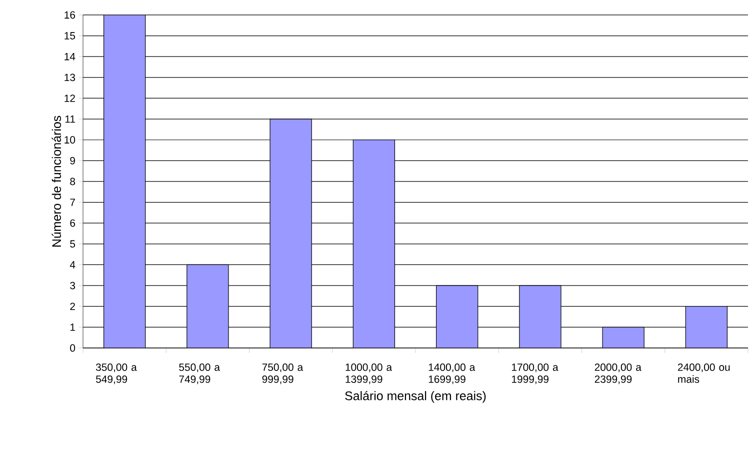 This screenshot has width=749, height=454. Describe the element at coordinates (116, 374) in the screenshot. I see `x-tick-label: 350,00 a 549,99` at that location.